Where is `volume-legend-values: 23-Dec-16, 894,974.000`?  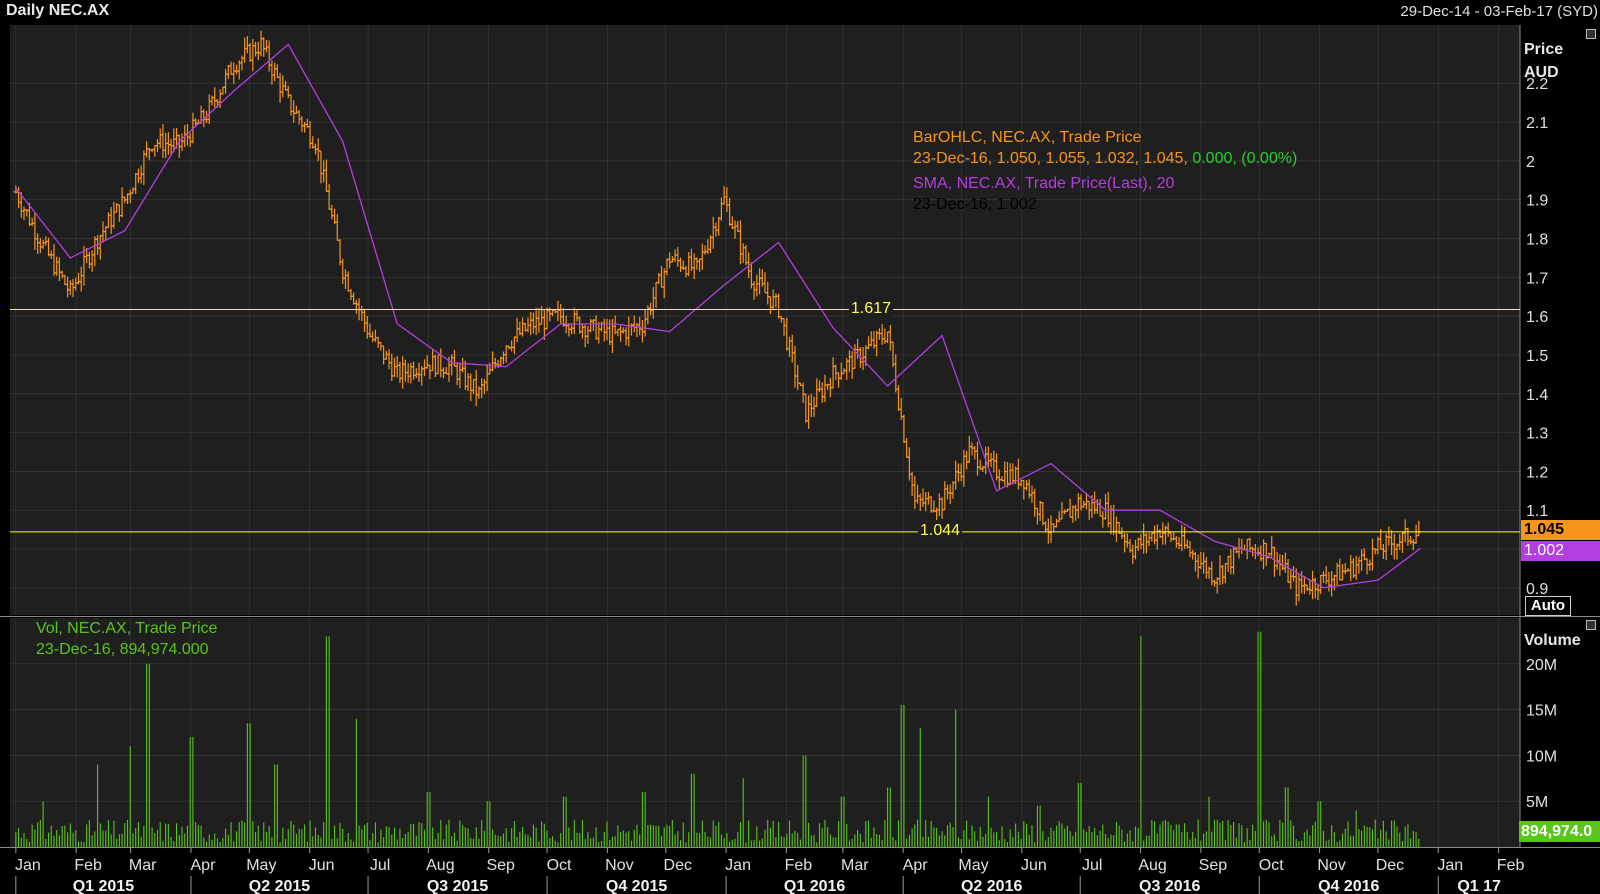
volume-legend-values: 23-Dec-16, 894,974.000 is located at coordinates (122, 649).